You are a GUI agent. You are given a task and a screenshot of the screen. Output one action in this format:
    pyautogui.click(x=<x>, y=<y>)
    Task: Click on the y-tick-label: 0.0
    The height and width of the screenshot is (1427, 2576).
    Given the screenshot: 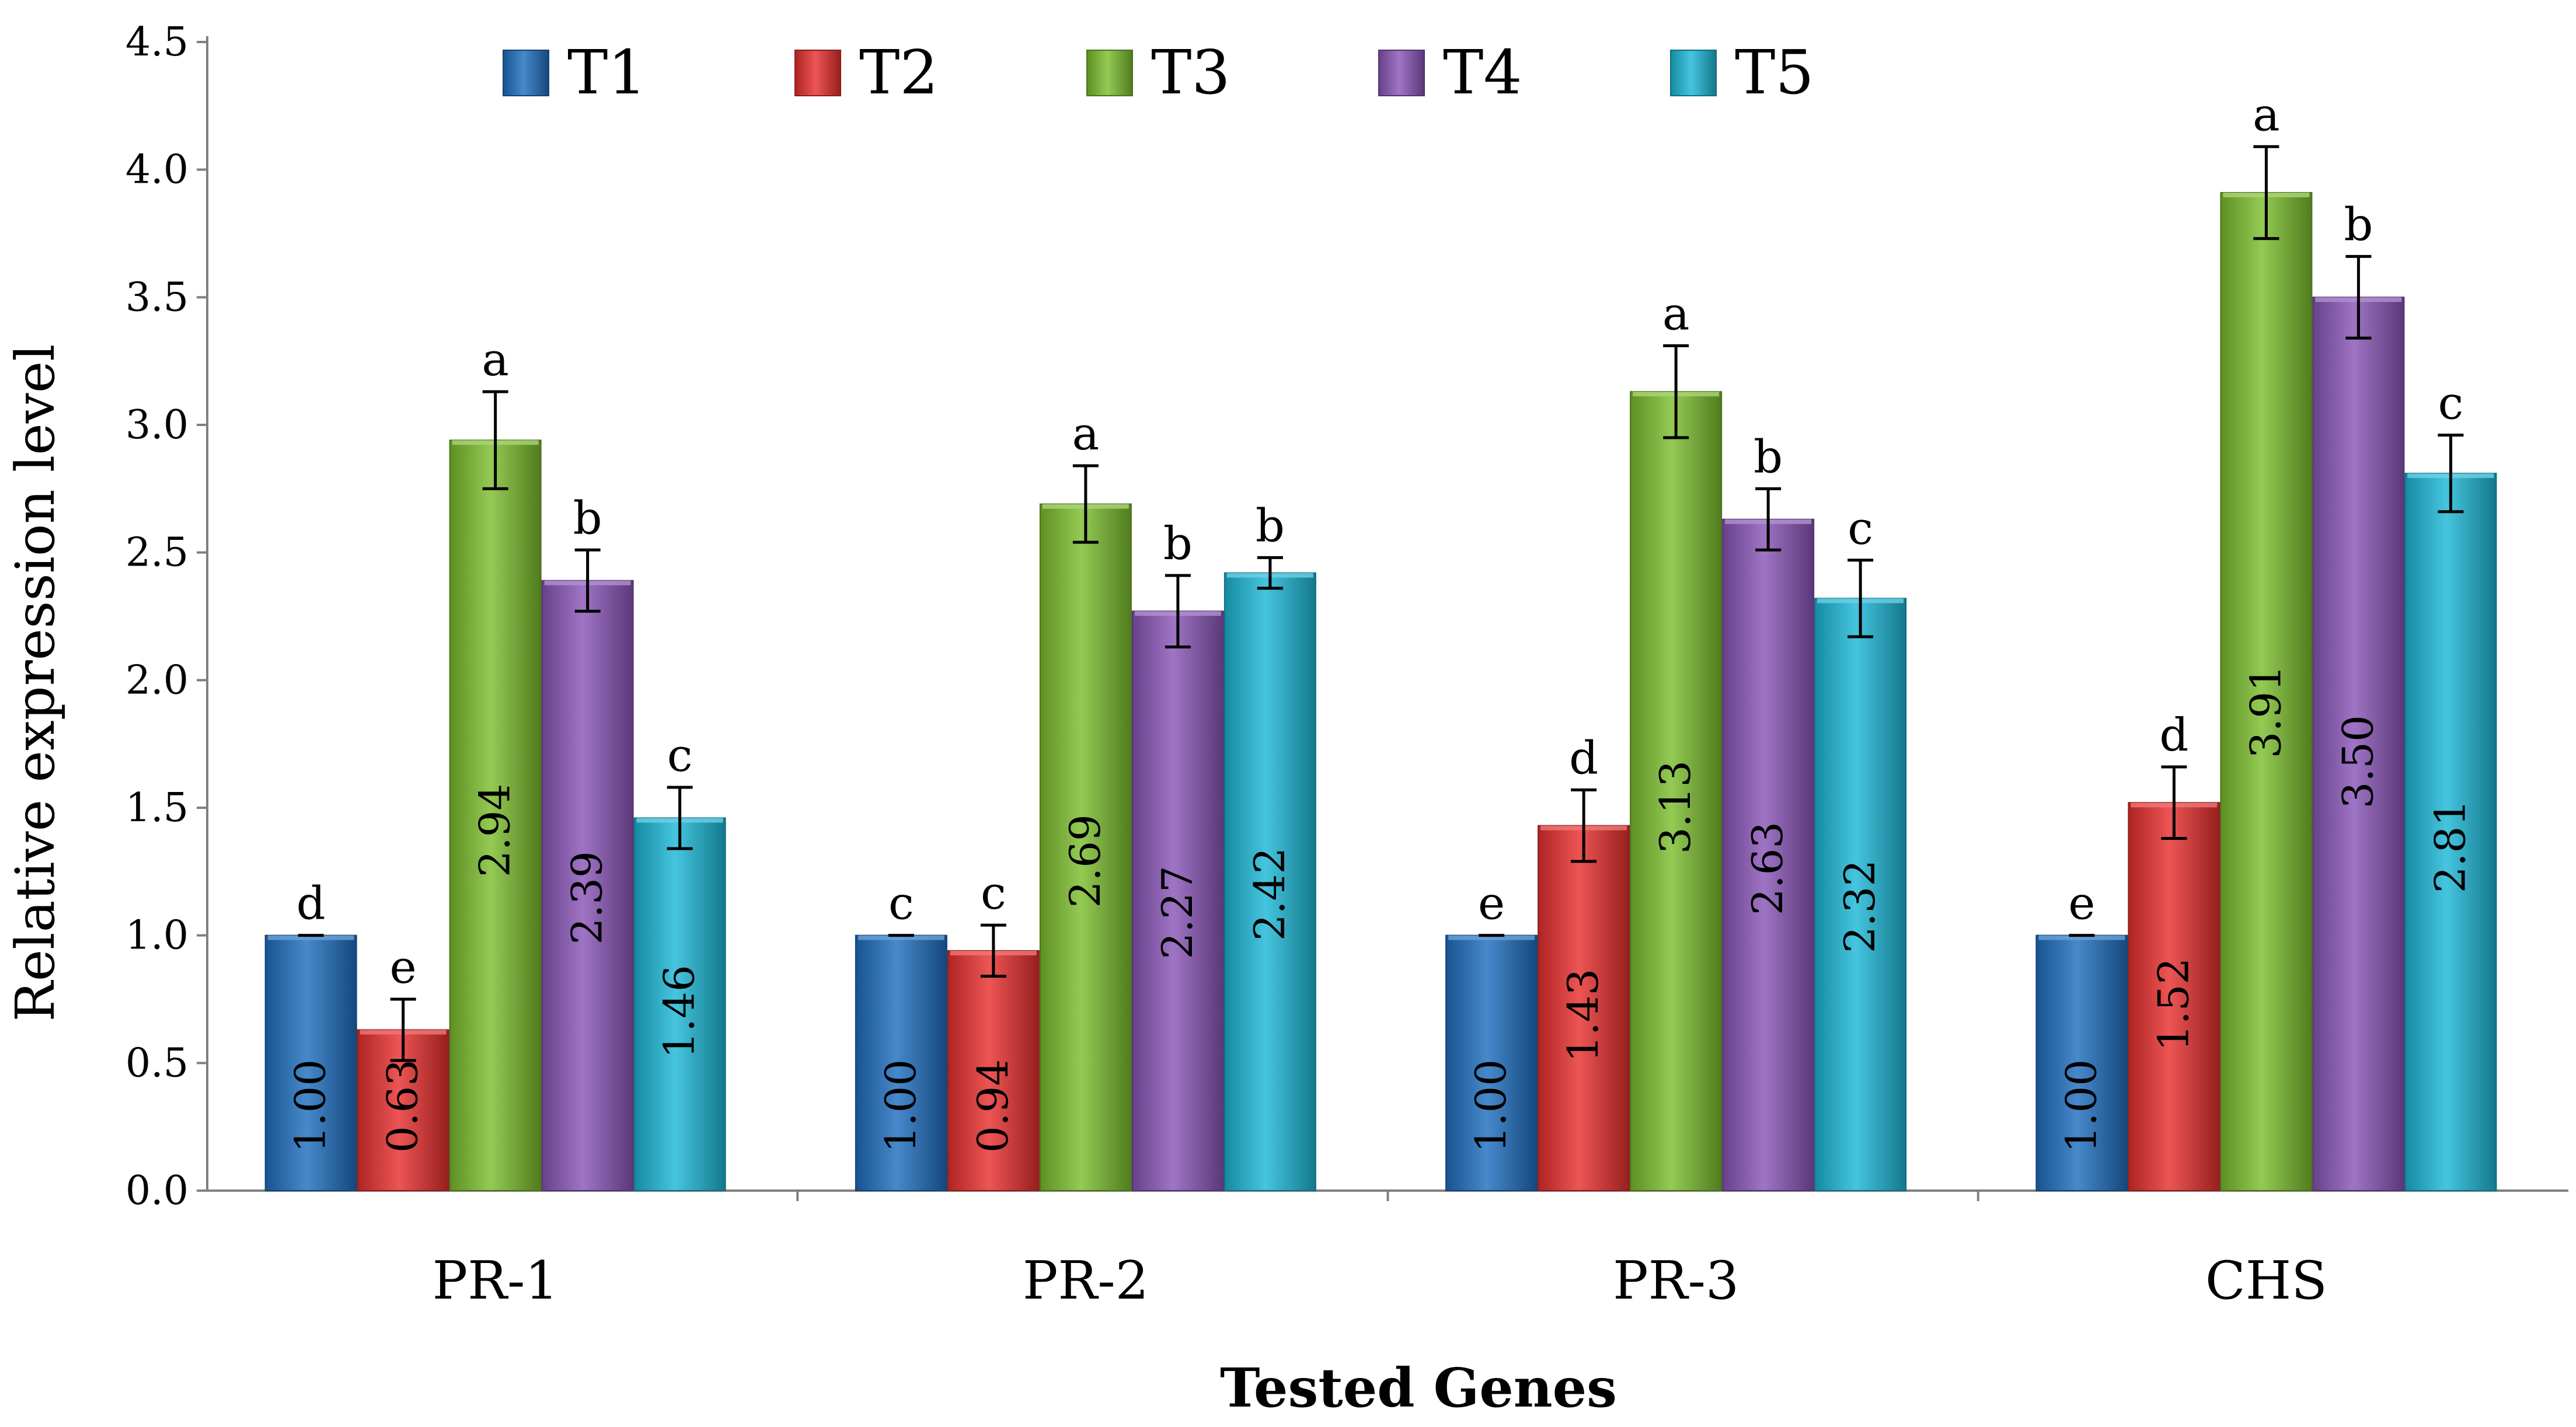 What is the action you would take?
    pyautogui.click(x=157, y=1191)
    